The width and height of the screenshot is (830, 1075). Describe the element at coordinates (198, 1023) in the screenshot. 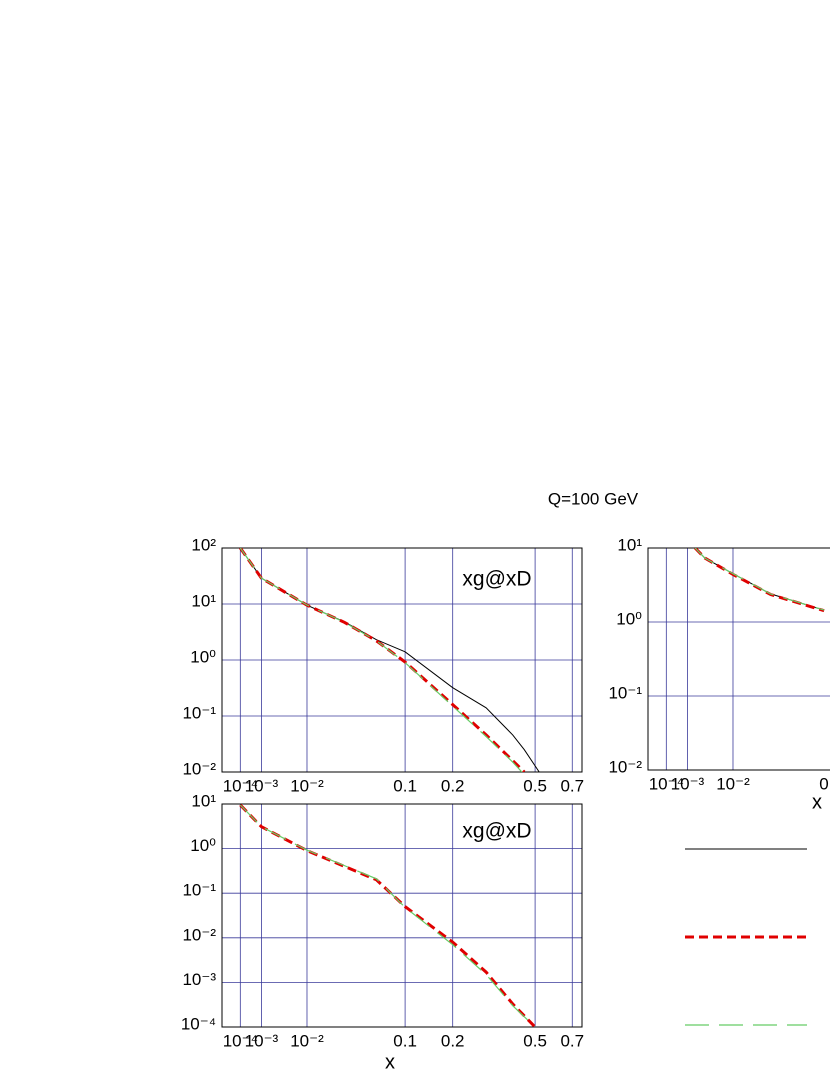

I see `y-tick-label: 10⁻⁴` at that location.